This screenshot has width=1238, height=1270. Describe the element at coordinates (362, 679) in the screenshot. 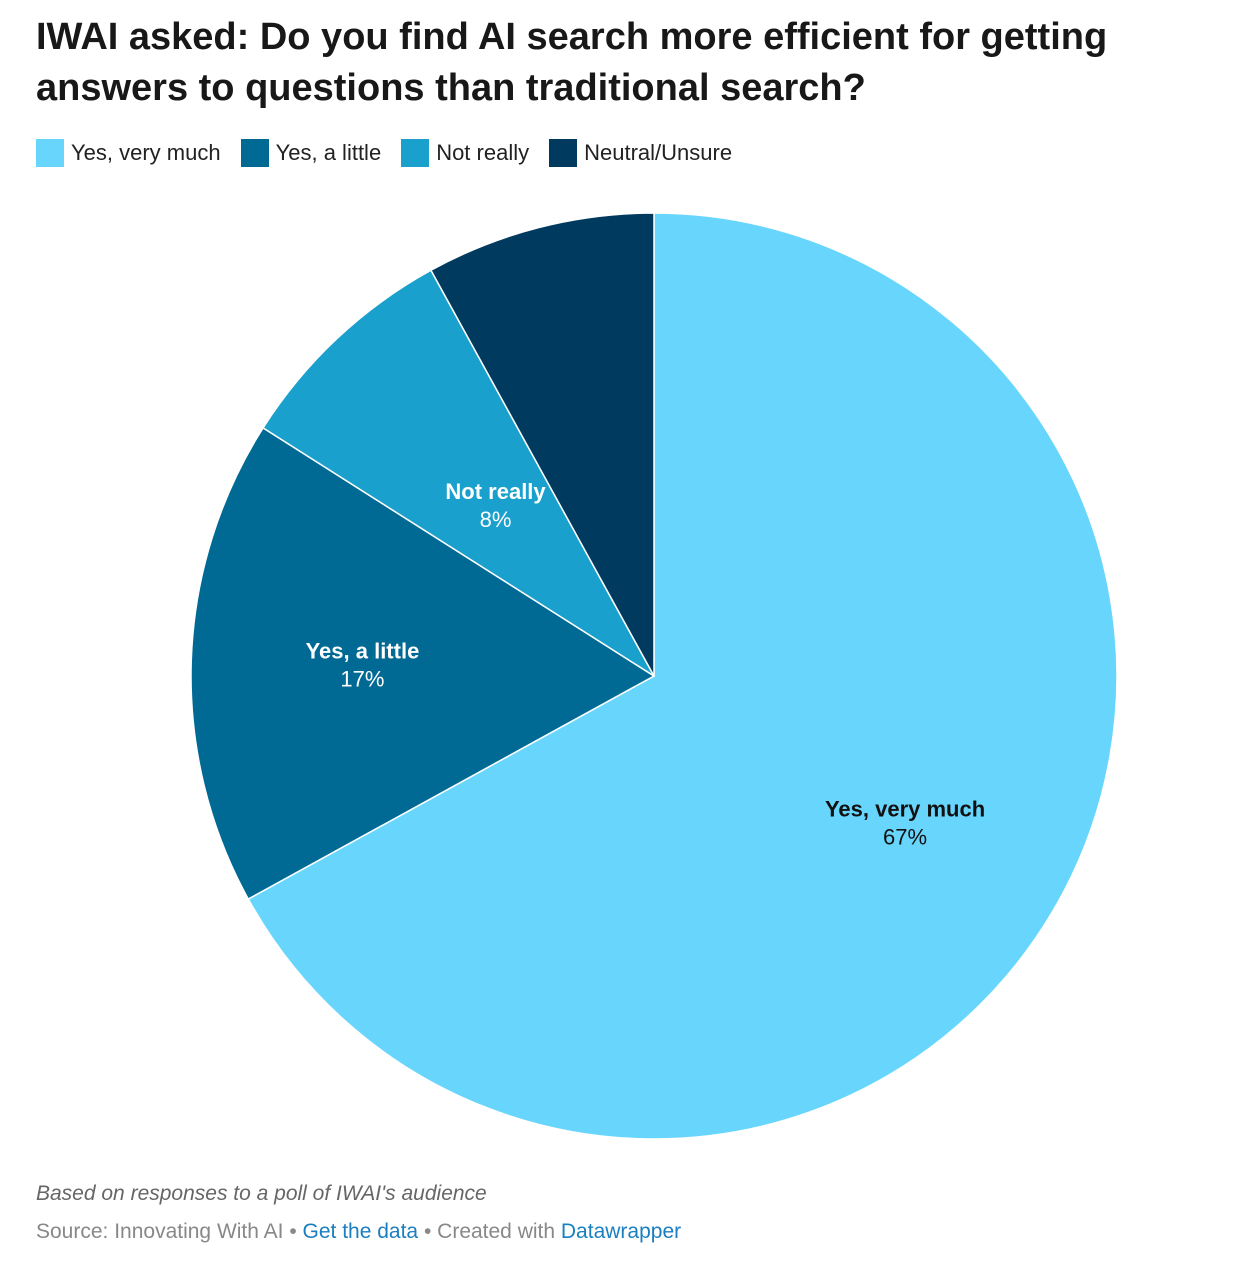

I see `slice-label-value: 17%` at that location.